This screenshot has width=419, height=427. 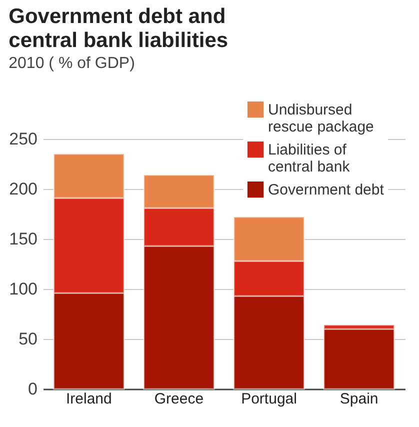 I want to click on x-tick-label: Spain, so click(x=359, y=399).